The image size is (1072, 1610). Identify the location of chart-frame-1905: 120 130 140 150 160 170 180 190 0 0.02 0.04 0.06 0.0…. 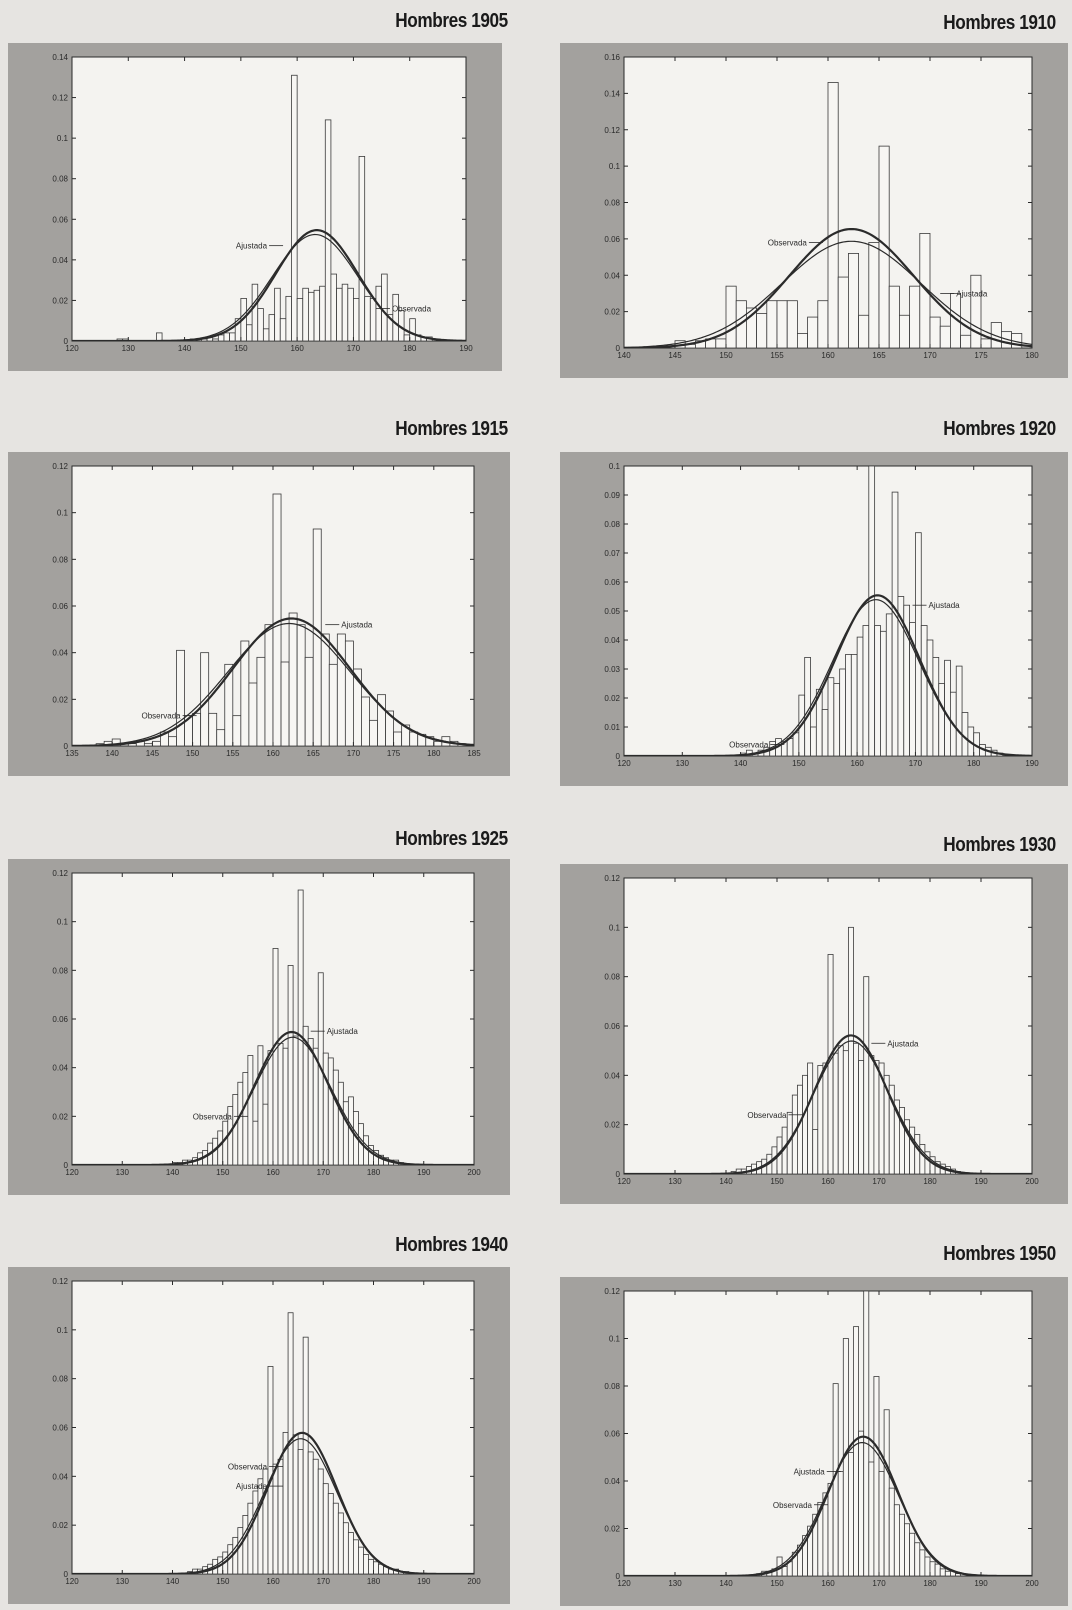
(255, 207).